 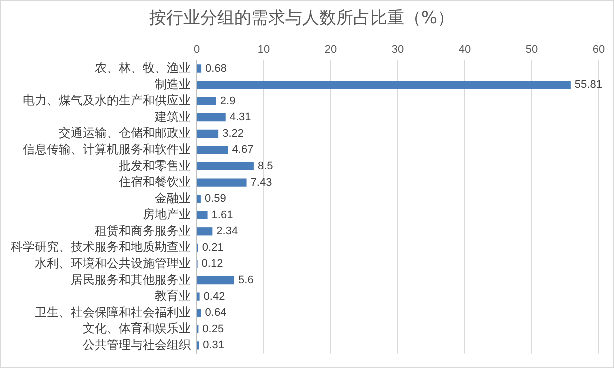 I want to click on y-tick-label: 水利、环境和公共设施管理业, so click(x=113, y=263).